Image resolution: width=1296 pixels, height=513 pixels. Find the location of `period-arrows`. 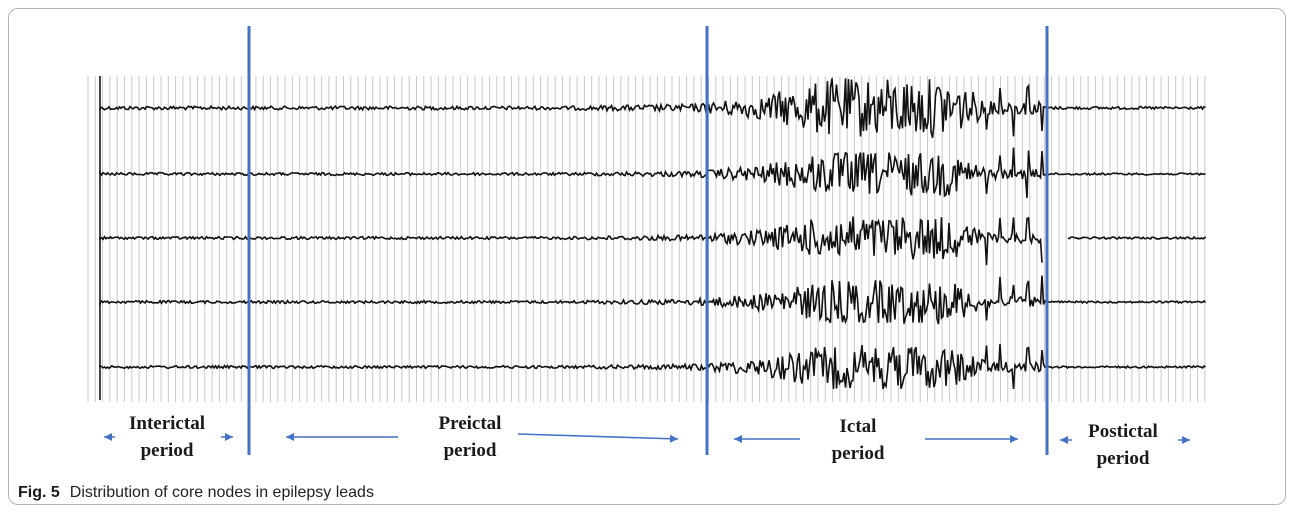

period-arrows is located at coordinates (647, 438).